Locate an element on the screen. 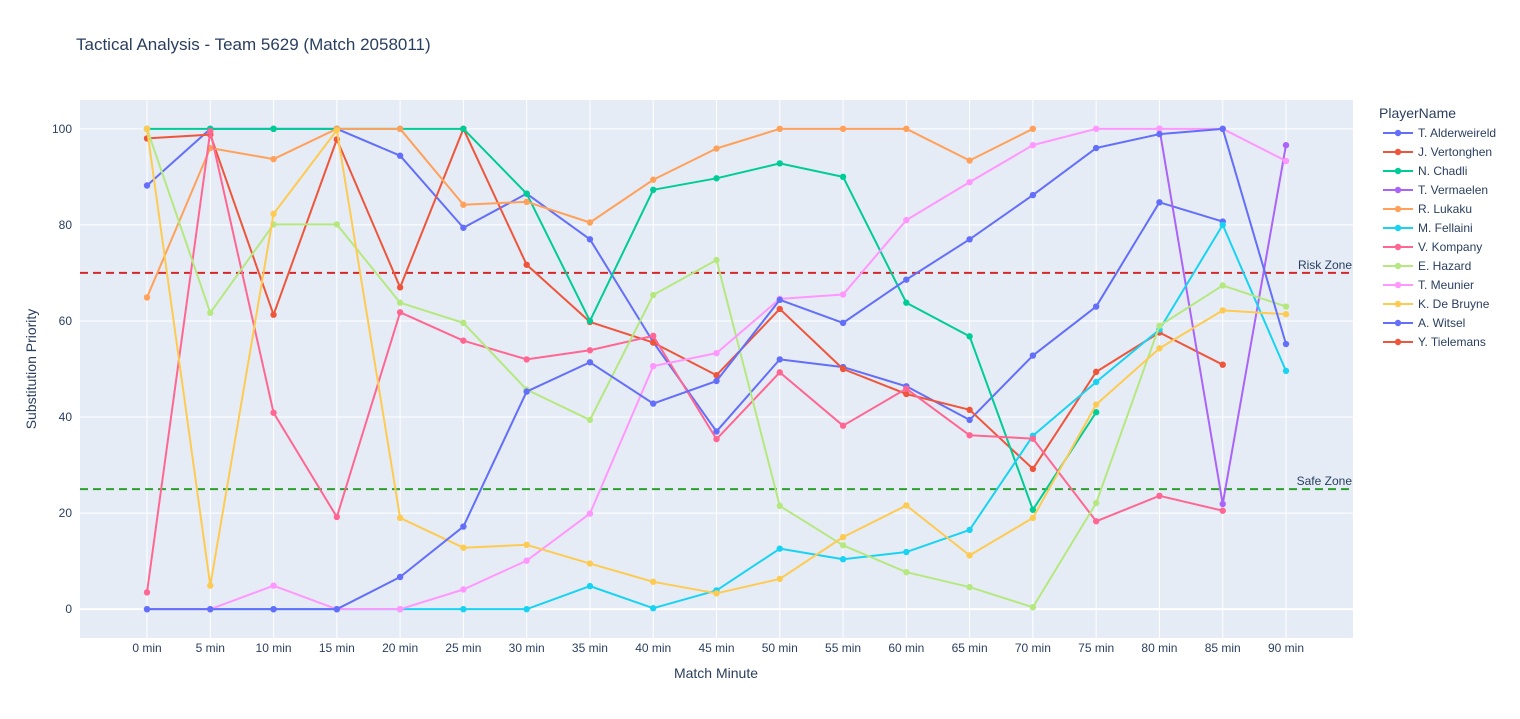  legend-label: Y. Tielemans is located at coordinates (1452, 342).